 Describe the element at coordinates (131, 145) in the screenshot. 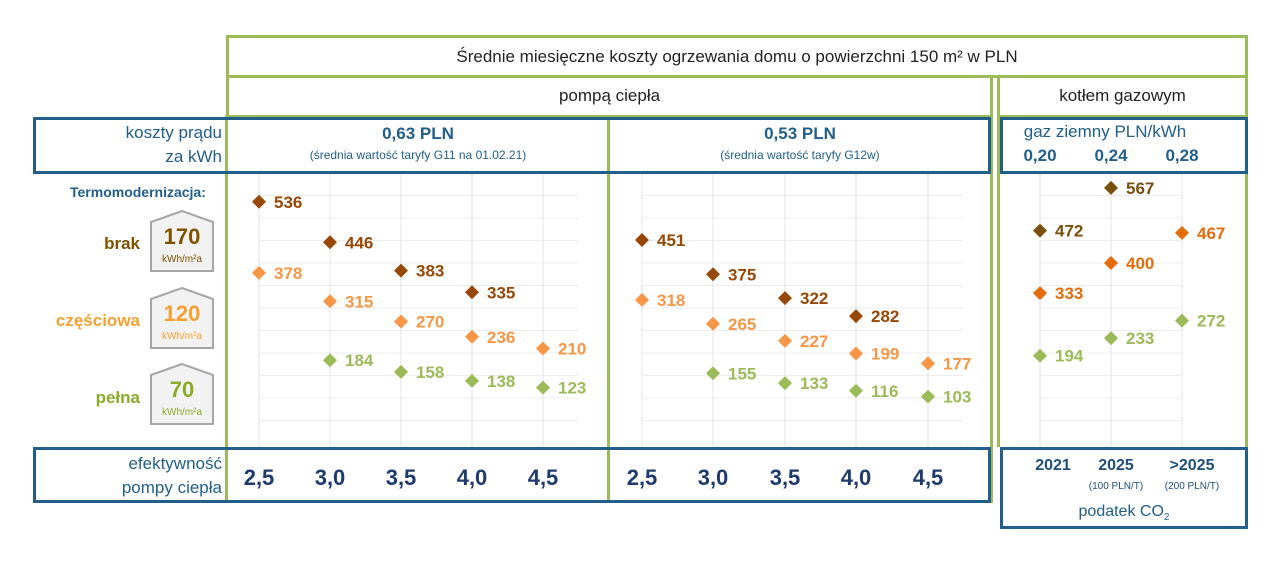

I see `electricity-cost-label: koszty prądu za kWh` at that location.